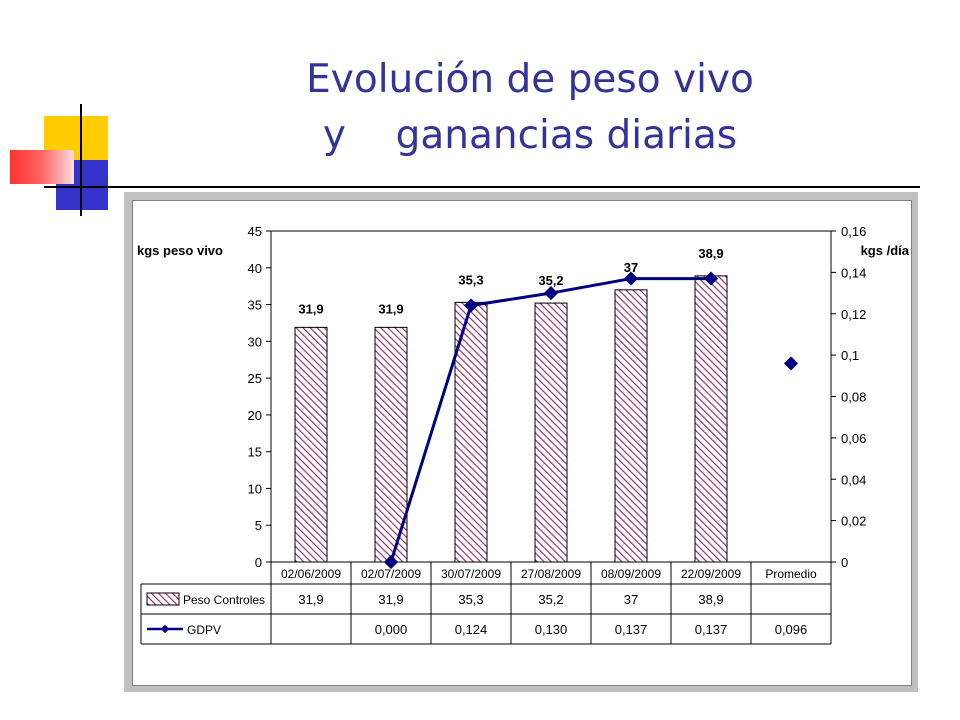 The image size is (960, 720). Describe the element at coordinates (391, 574) in the screenshot. I see `x-tick-label: 02/07/2009` at that location.